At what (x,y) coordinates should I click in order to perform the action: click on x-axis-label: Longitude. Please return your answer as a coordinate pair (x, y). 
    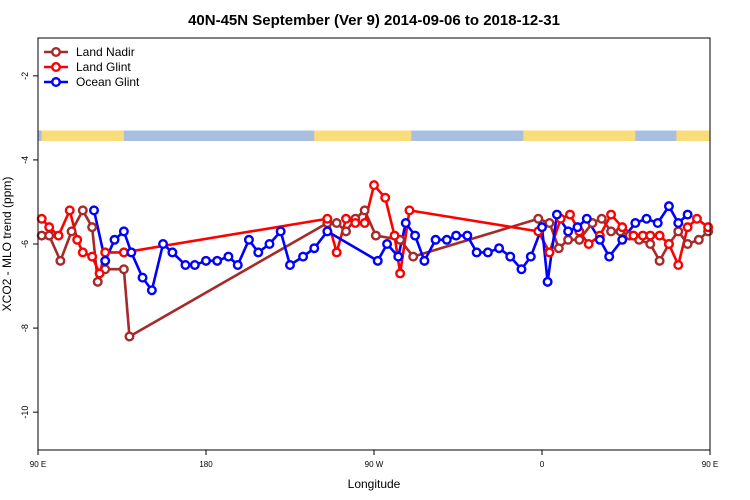
    Looking at the image, I should click on (374, 484).